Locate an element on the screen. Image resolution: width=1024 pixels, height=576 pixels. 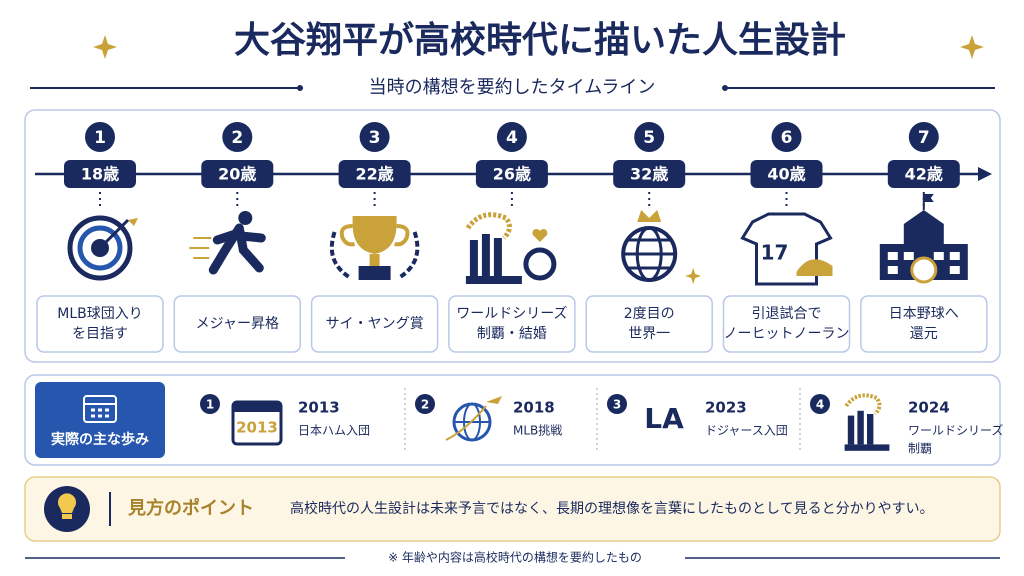
item-text: ワールドシリーズ is located at coordinates (955, 430).